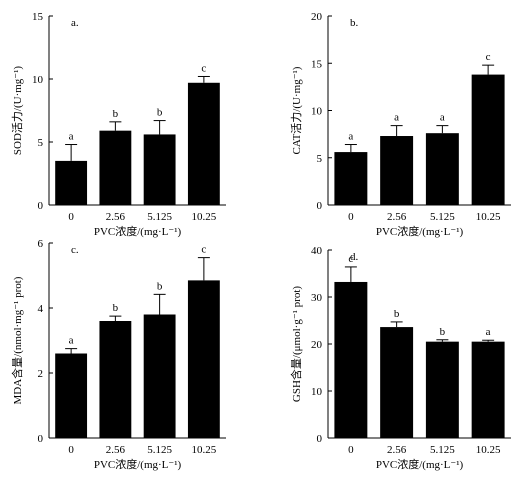 This screenshot has height=478, width=531. Describe the element at coordinates (17, 110) in the screenshot. I see `y-axis-title: SOD活力/(U·mg⁻¹)` at that location.